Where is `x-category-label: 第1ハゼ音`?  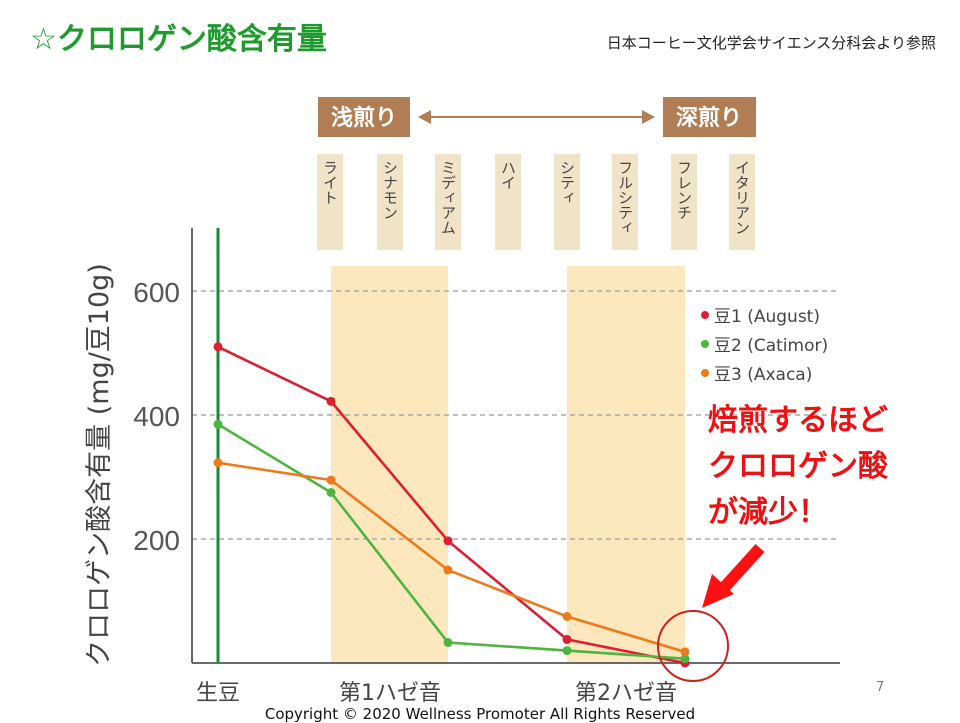
x-category-label: 第1ハゼ音 is located at coordinates (390, 693).